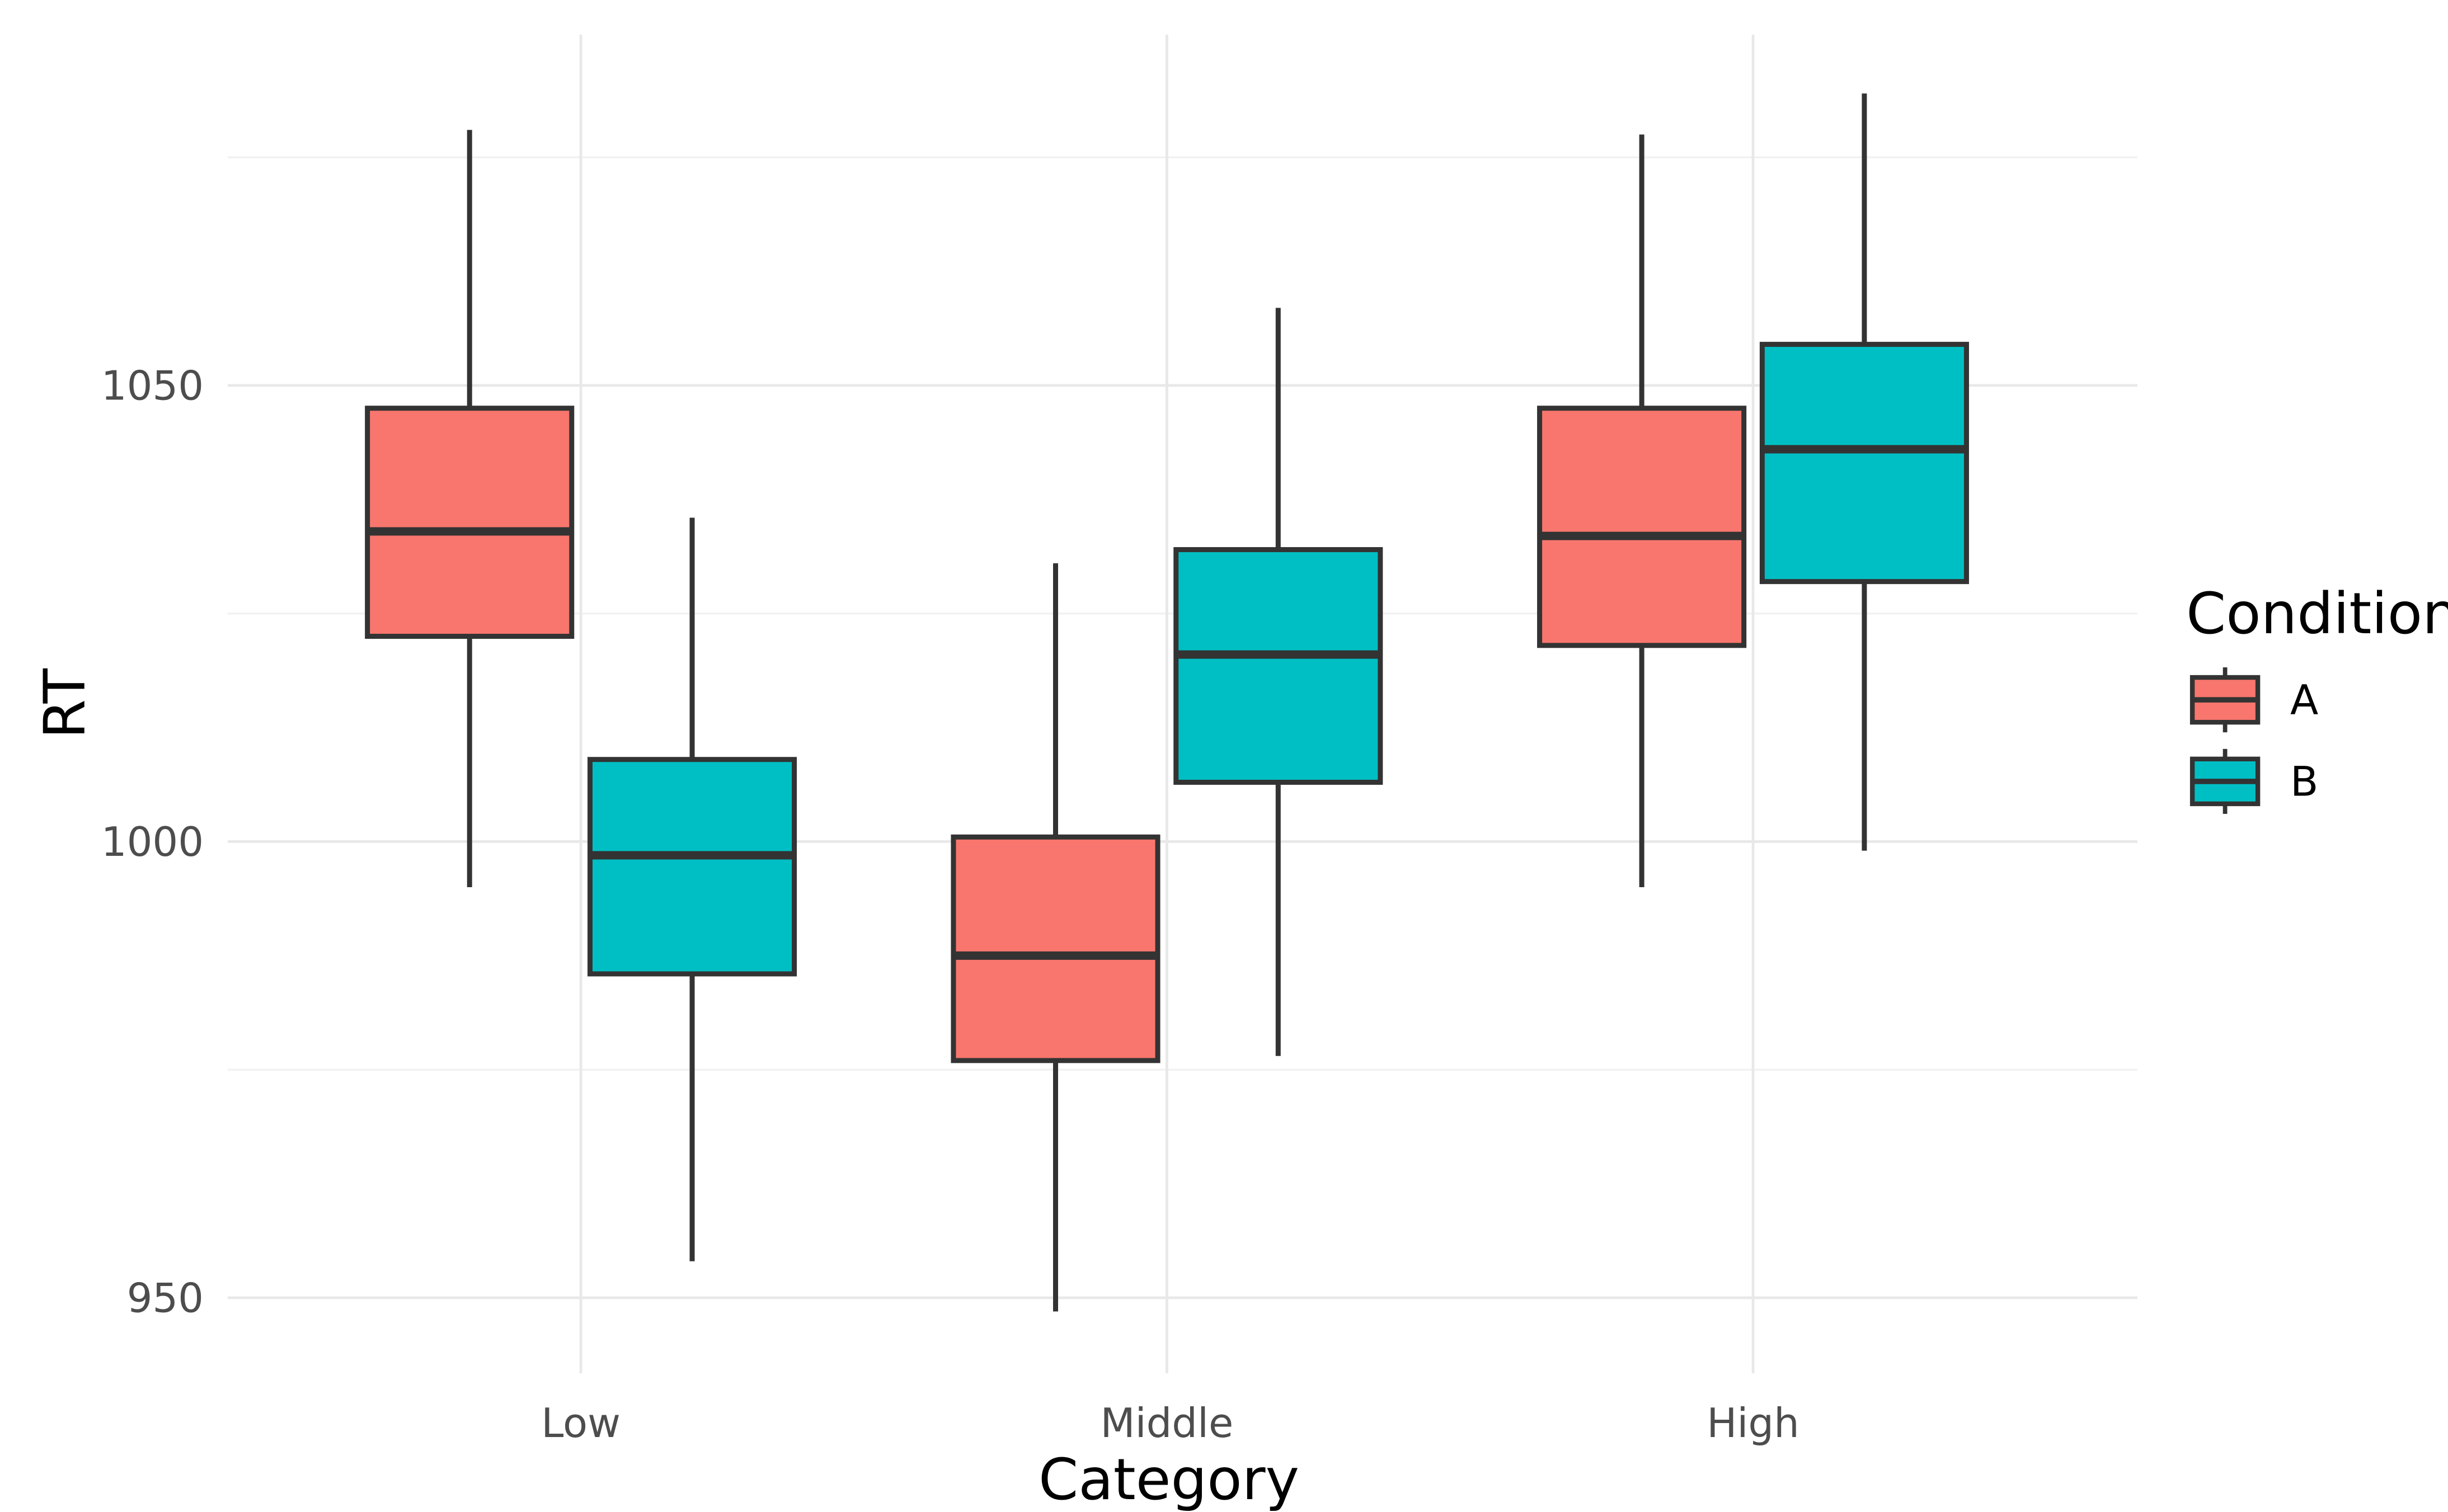 This screenshot has height=1512, width=2448. I want to click on legend-label-a: A, so click(2304, 700).